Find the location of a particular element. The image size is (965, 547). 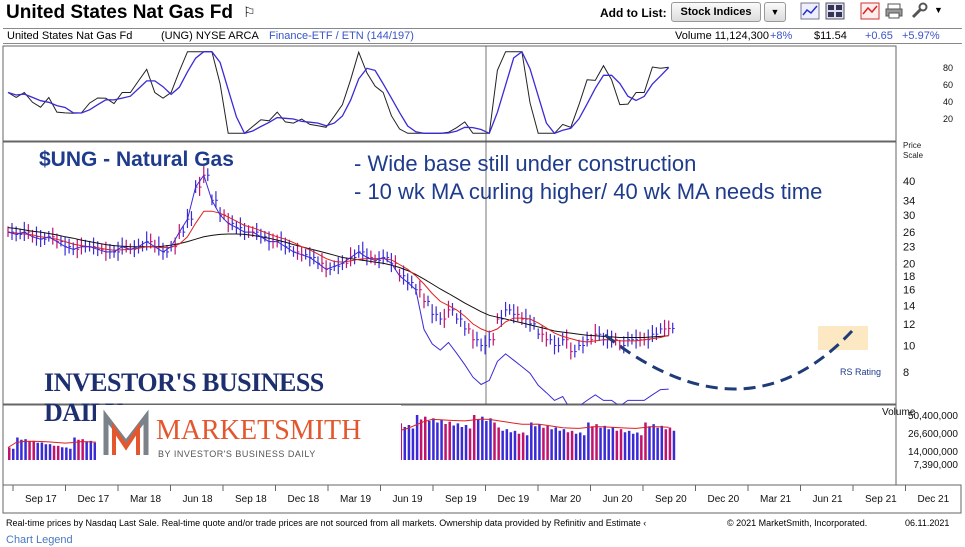

price-tick-label: 23 is located at coordinates (909, 248).